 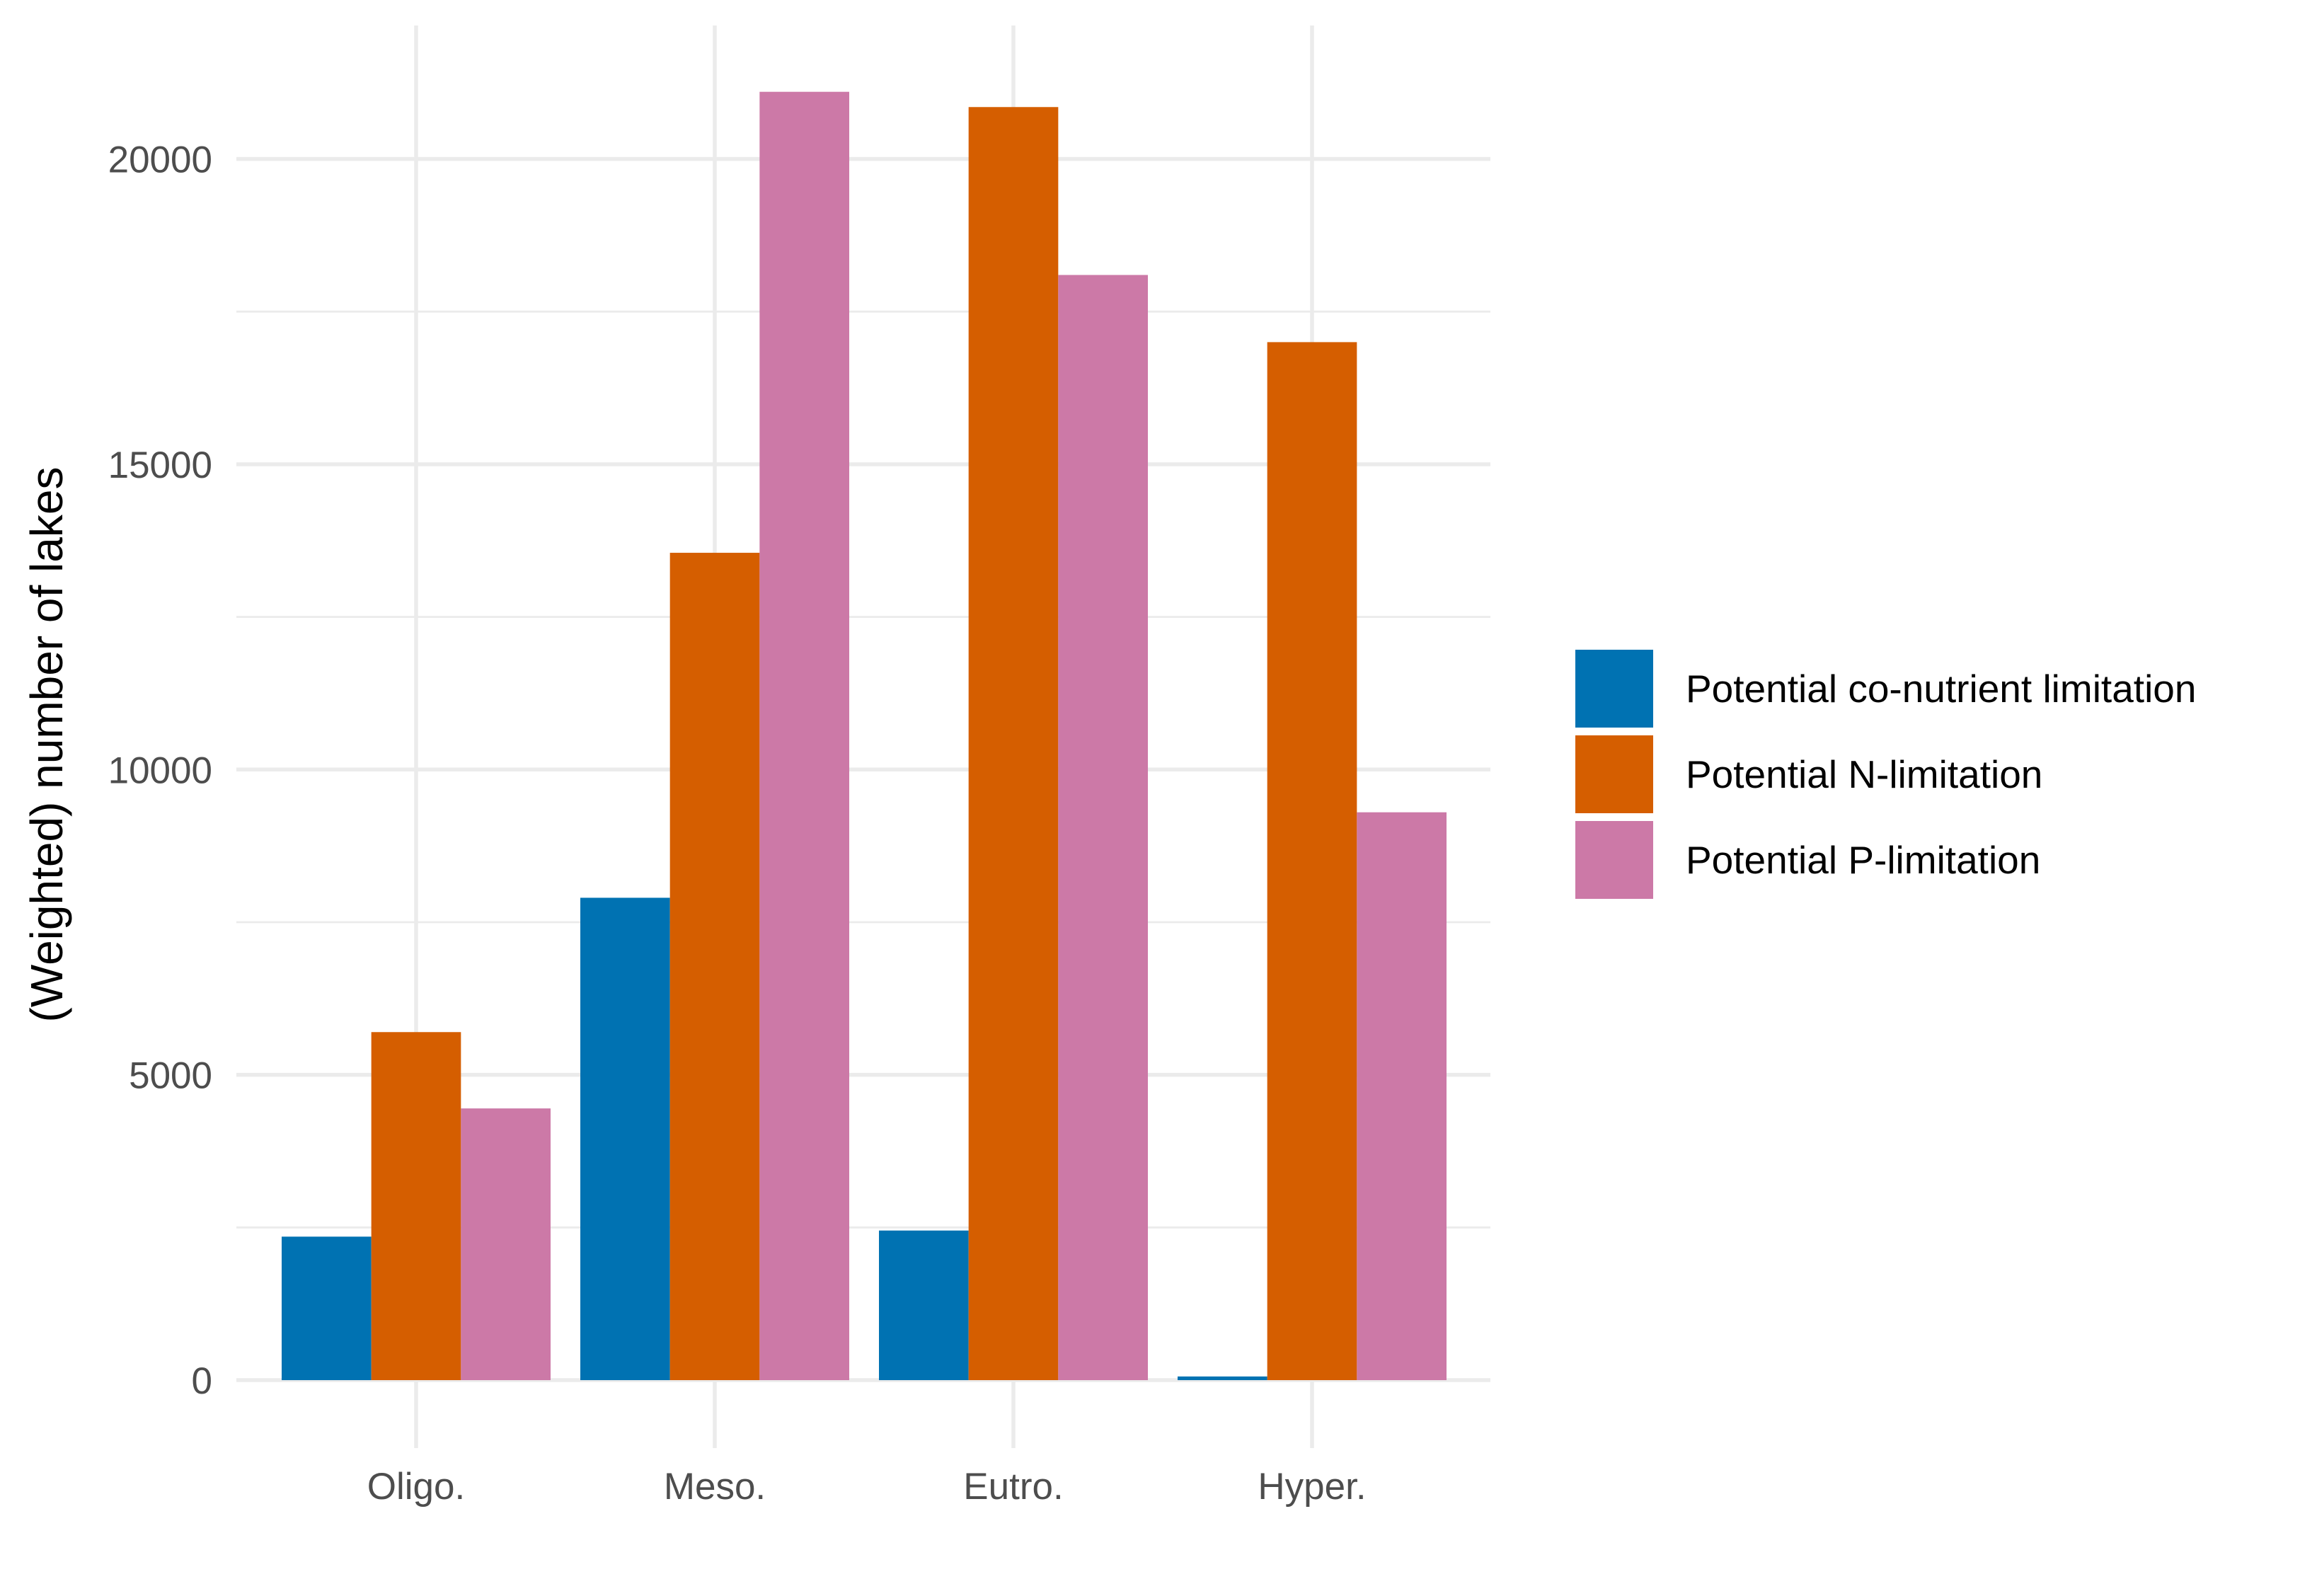 I want to click on x-tick-labels: Oligo. Meso. Eutro. Hyper., so click(x=867, y=1487).